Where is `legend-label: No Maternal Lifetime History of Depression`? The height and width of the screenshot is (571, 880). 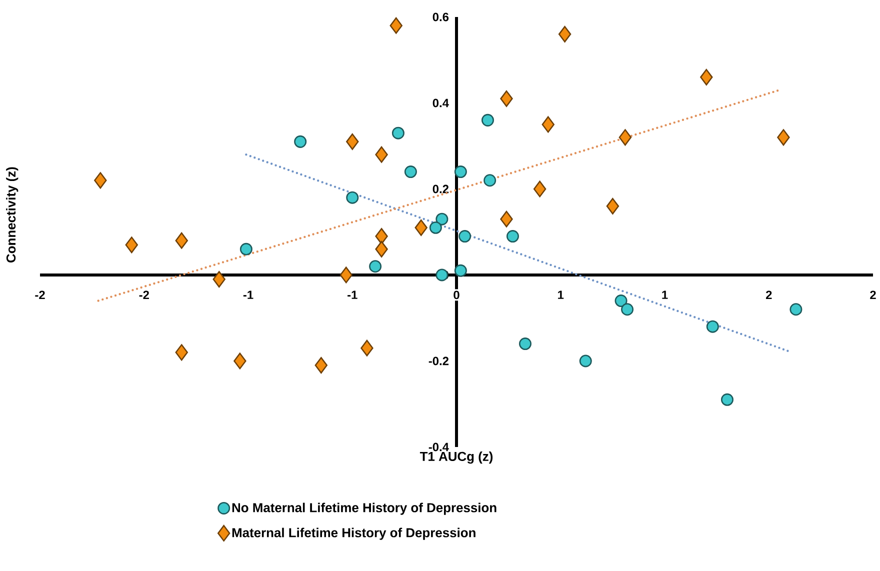 legend-label: No Maternal Lifetime History of Depression is located at coordinates (364, 508).